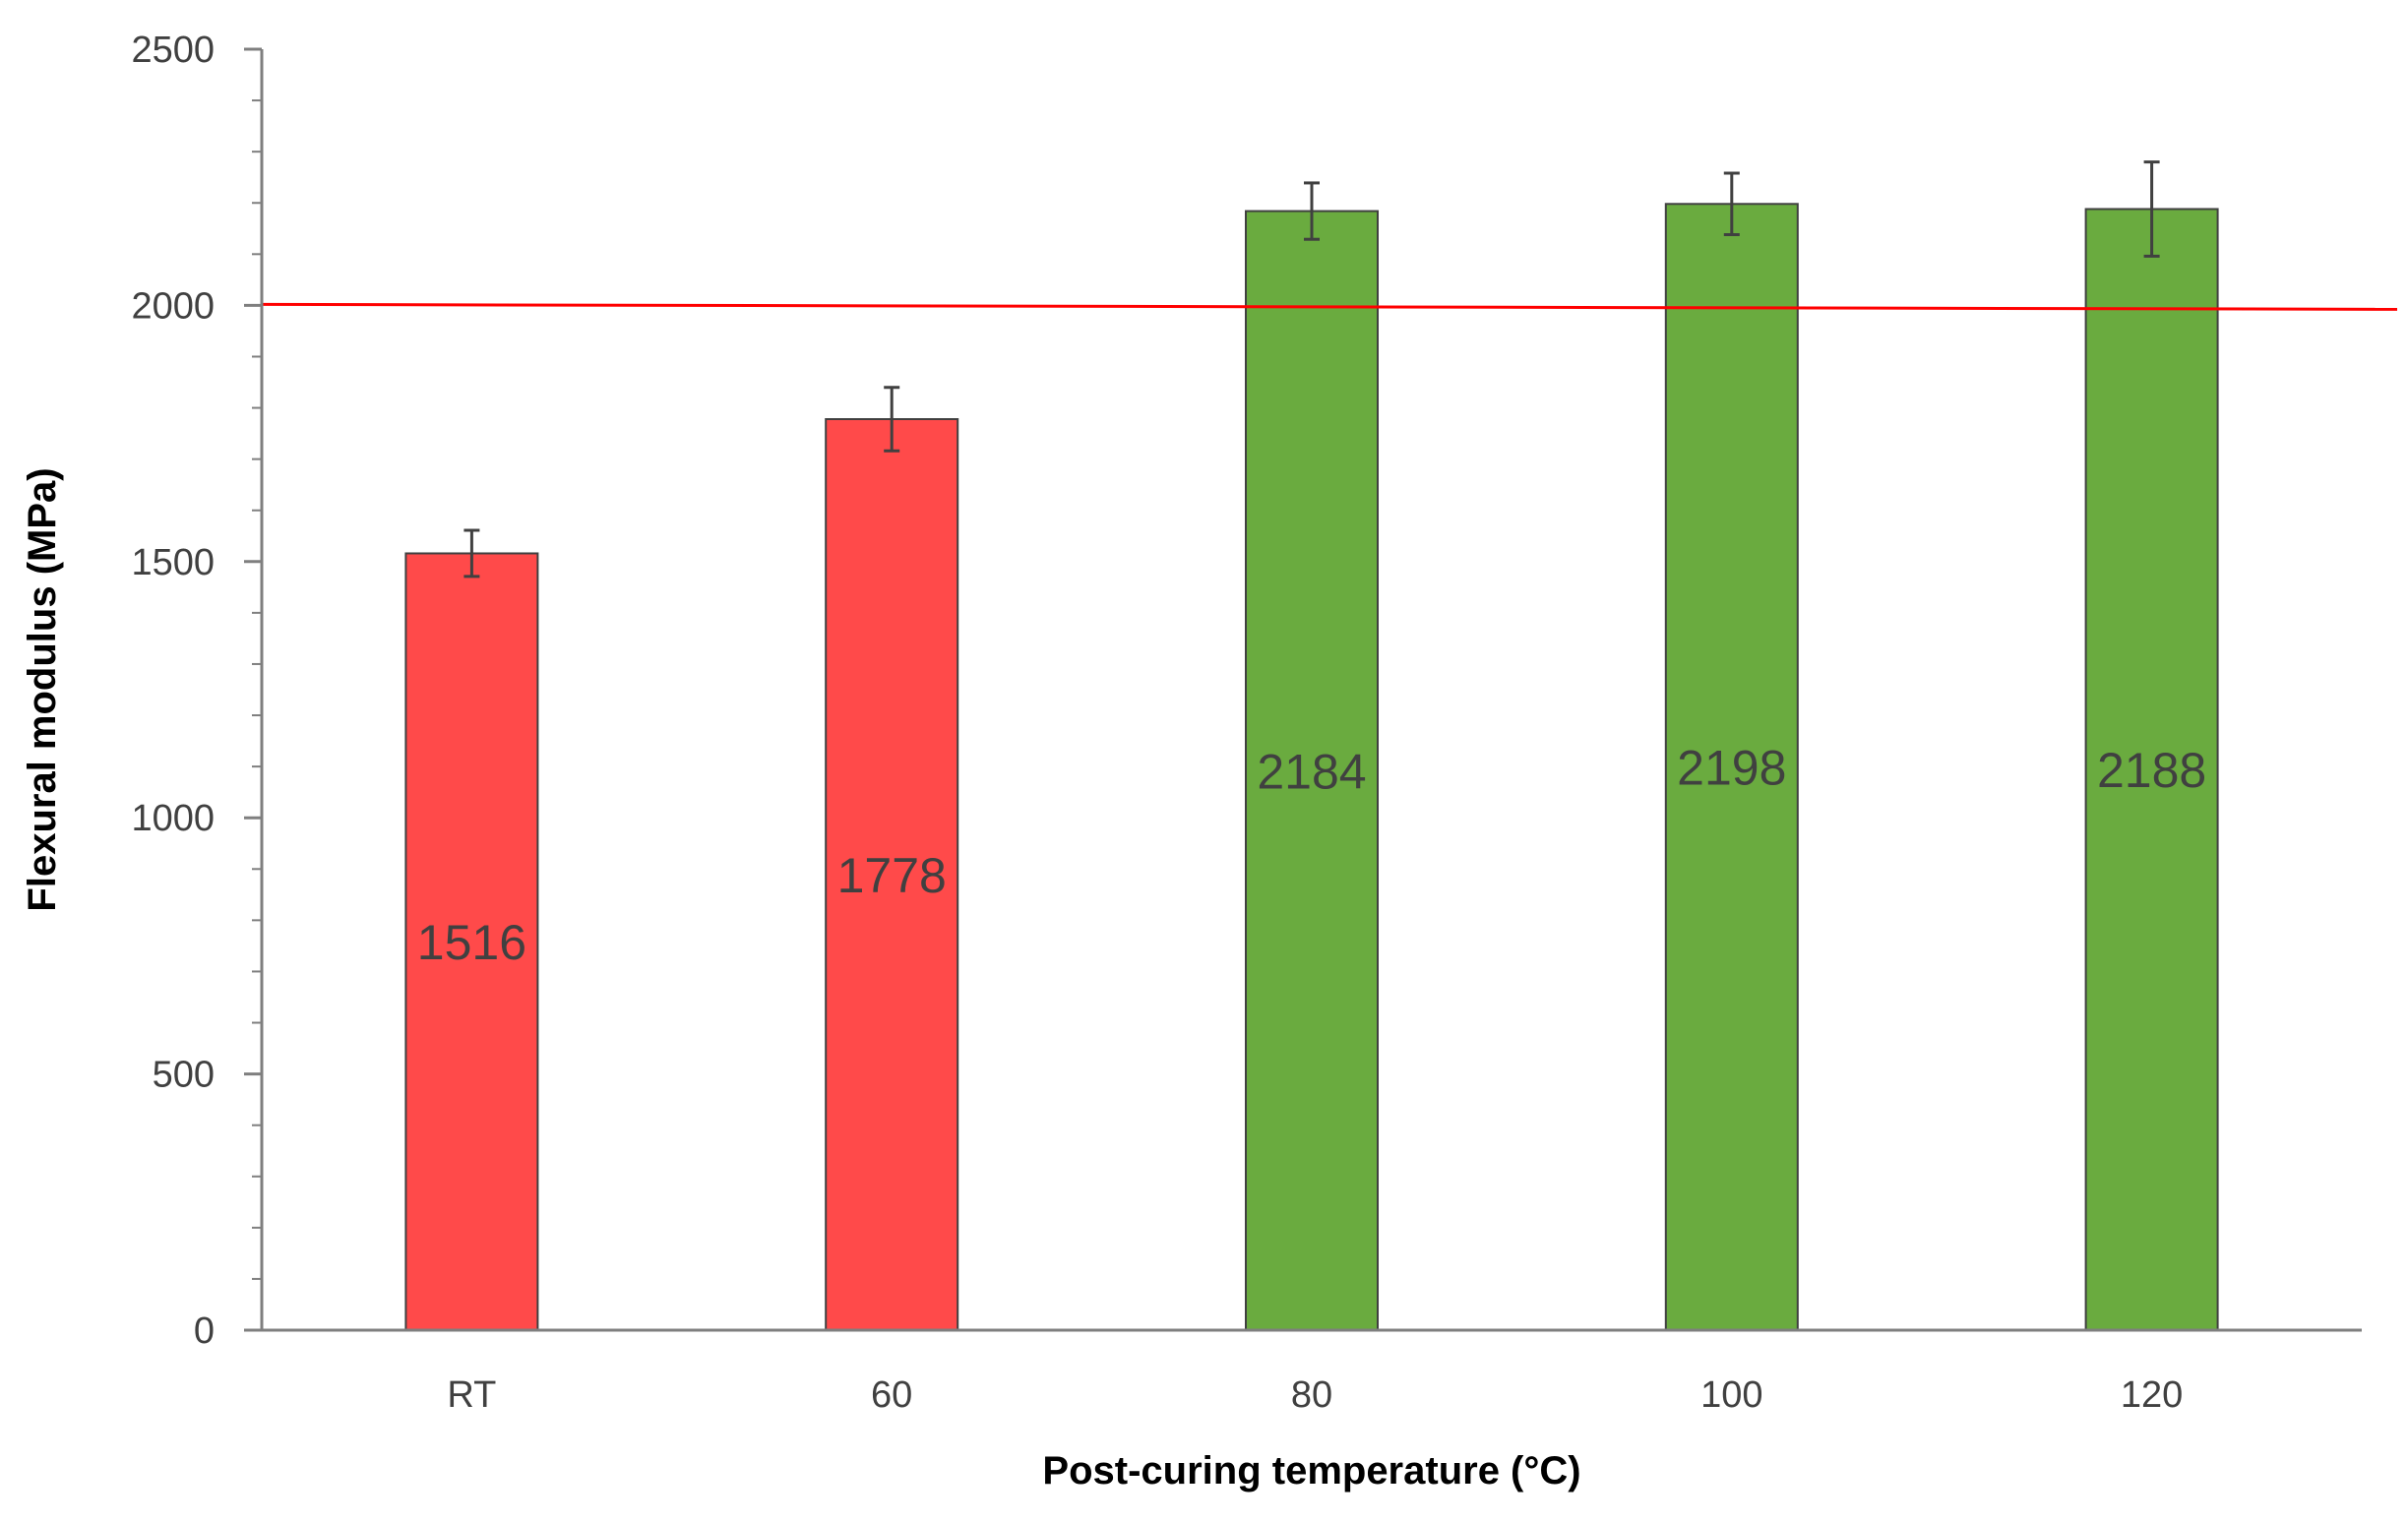  Describe the element at coordinates (2152, 1395) in the screenshot. I see `x-tick-label: 120` at that location.